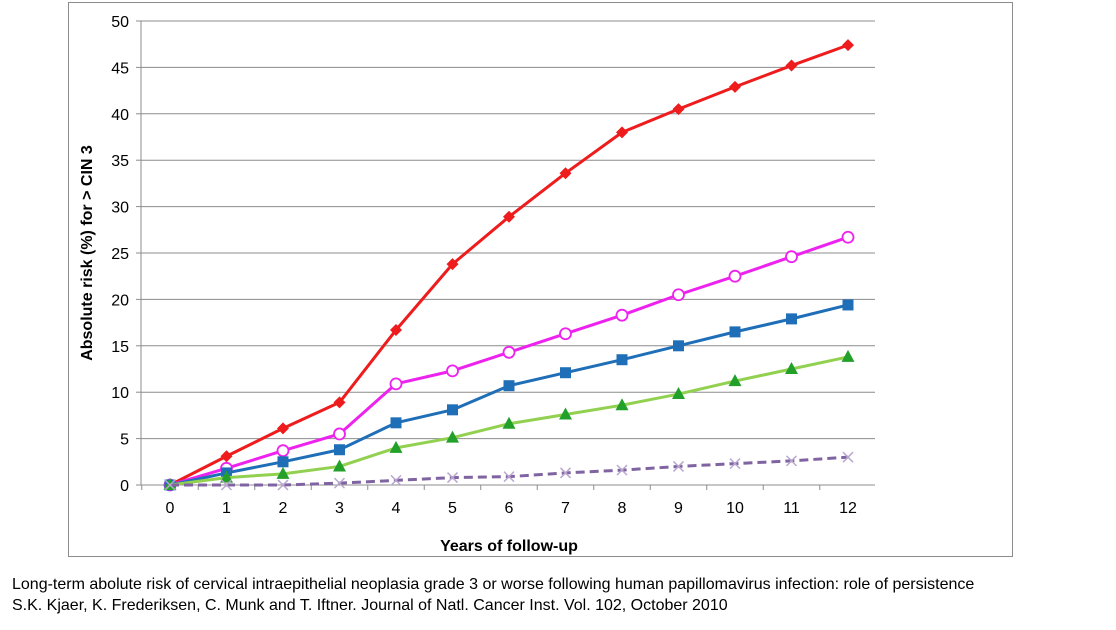  Describe the element at coordinates (170, 508) in the screenshot. I see `x-tick-label: 0` at that location.